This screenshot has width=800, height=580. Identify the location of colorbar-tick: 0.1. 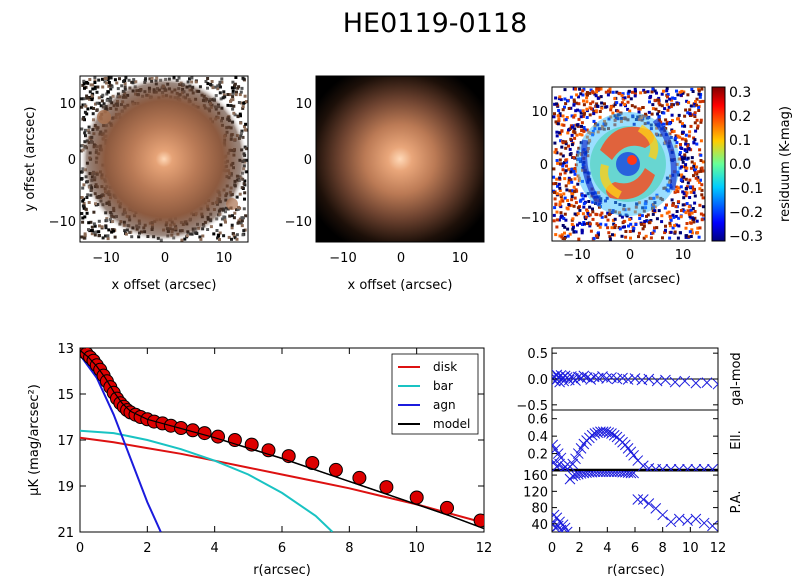
(740, 141).